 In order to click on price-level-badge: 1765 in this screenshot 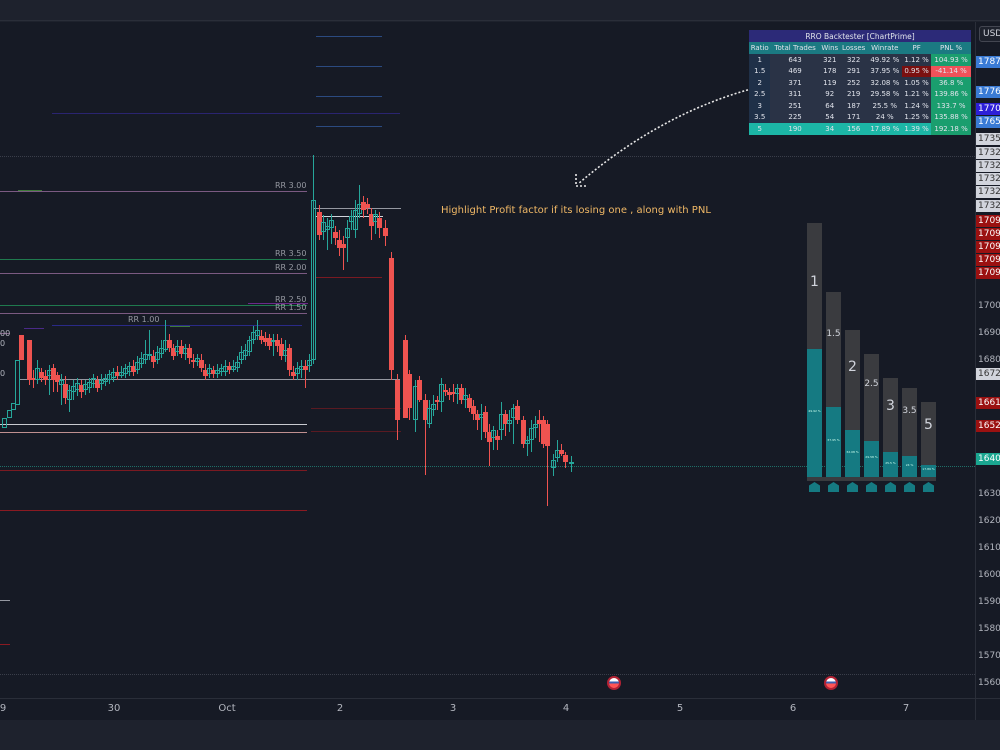, I will do `click(988, 122)`.